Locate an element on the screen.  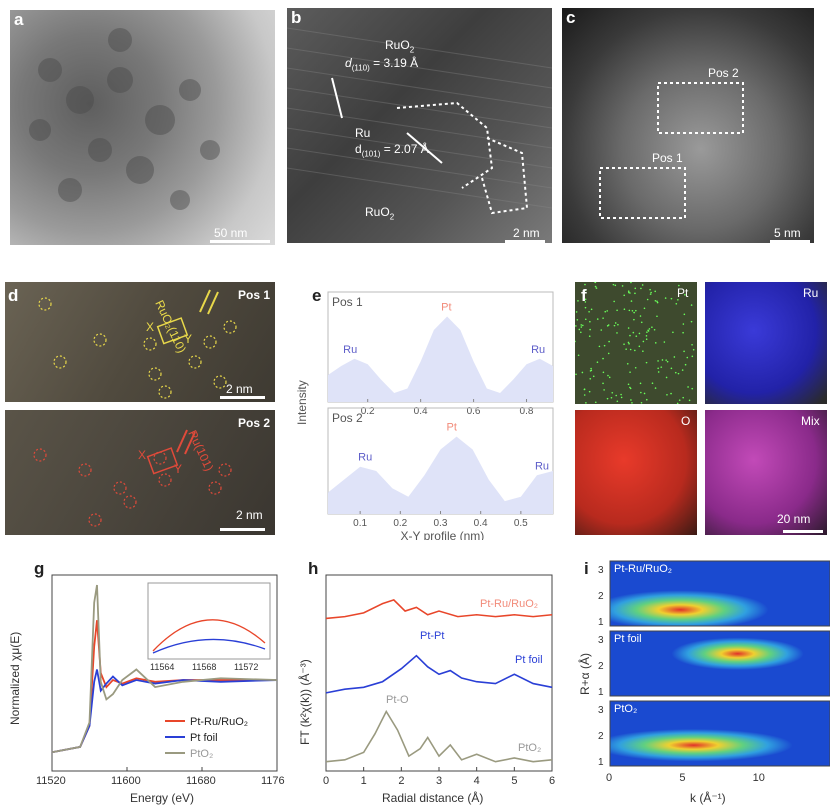
pt-dots is located at coordinates (635, 343).